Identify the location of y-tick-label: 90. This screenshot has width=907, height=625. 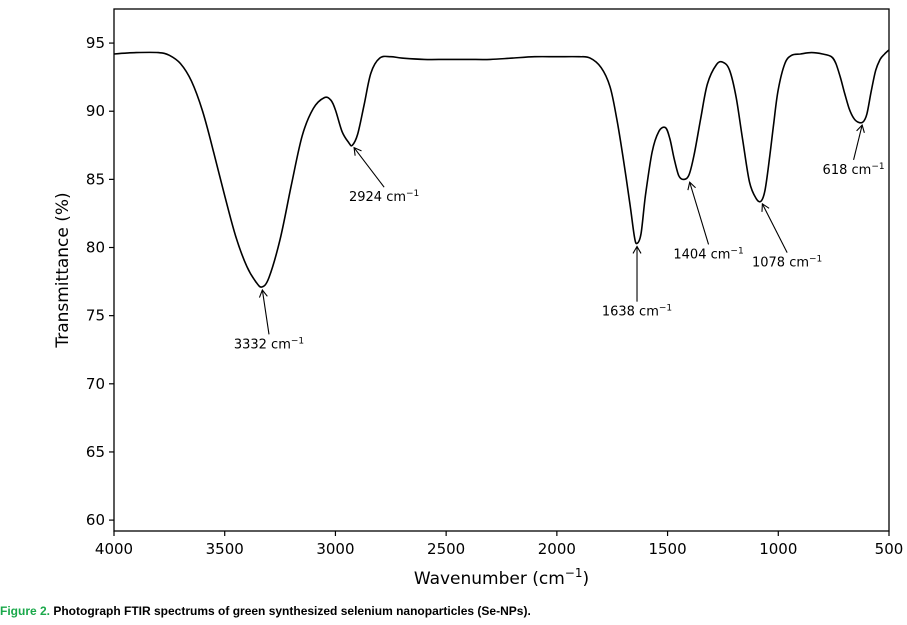
(95, 111).